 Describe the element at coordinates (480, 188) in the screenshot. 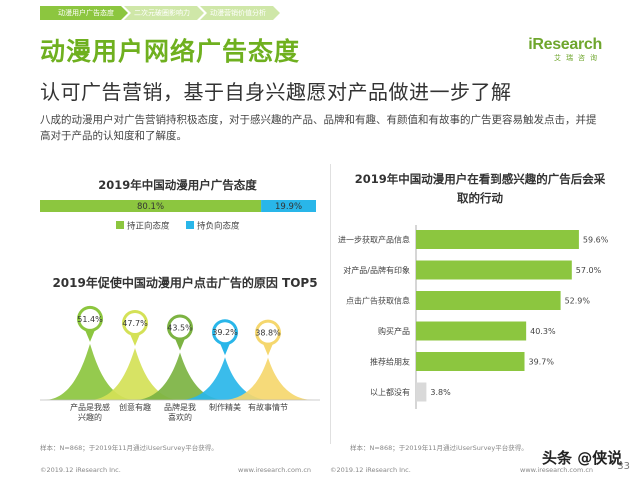

I see `actions-chart-title: 2019年中国动漫用户在看到感兴趣的广告后会采取的行动` at that location.